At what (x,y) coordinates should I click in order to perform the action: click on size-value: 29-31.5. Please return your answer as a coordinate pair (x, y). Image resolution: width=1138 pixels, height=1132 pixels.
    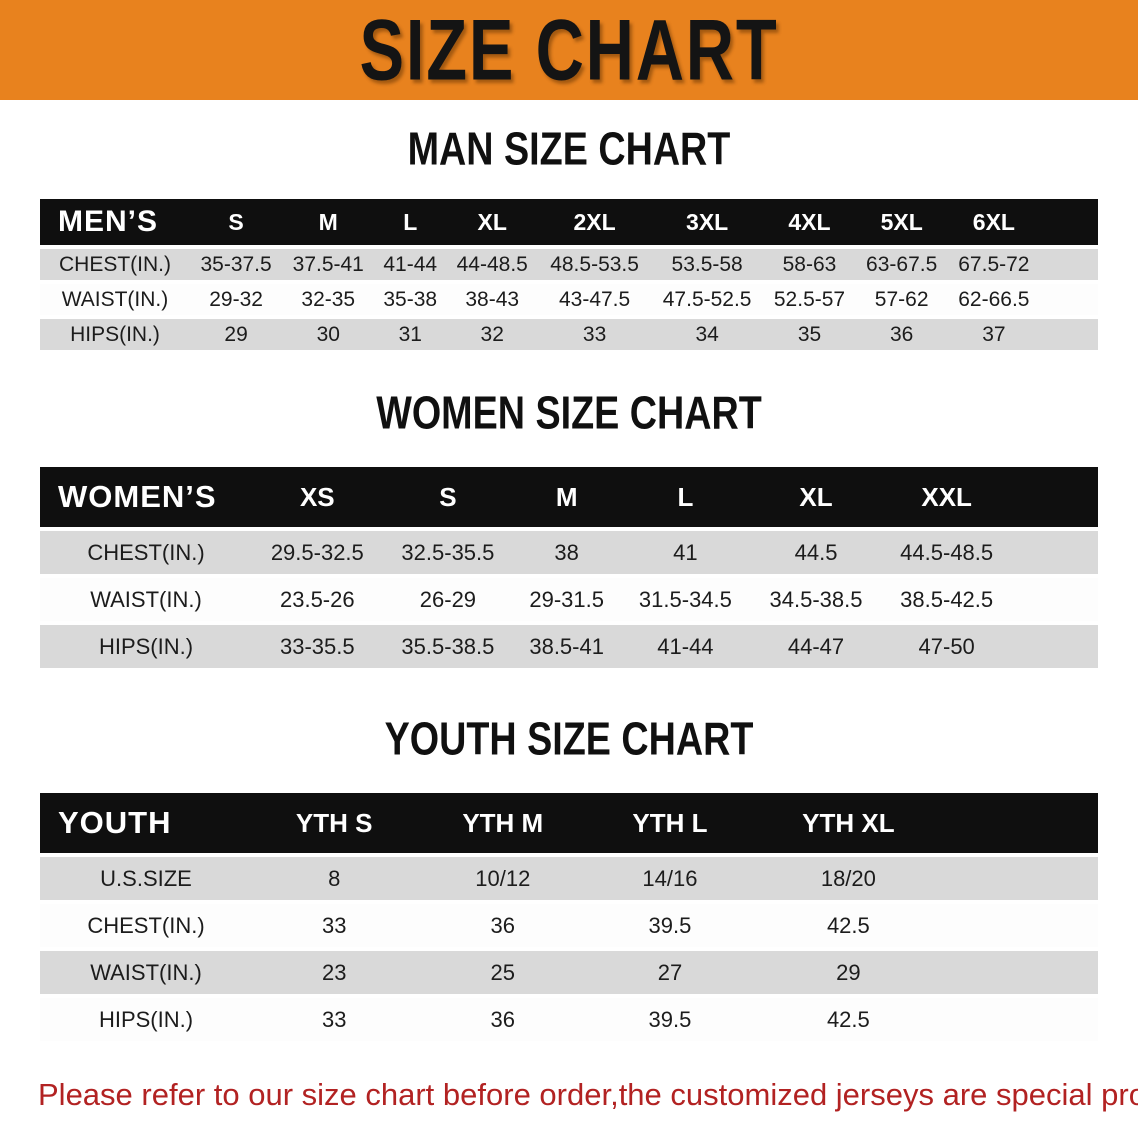
    Looking at the image, I should click on (567, 599).